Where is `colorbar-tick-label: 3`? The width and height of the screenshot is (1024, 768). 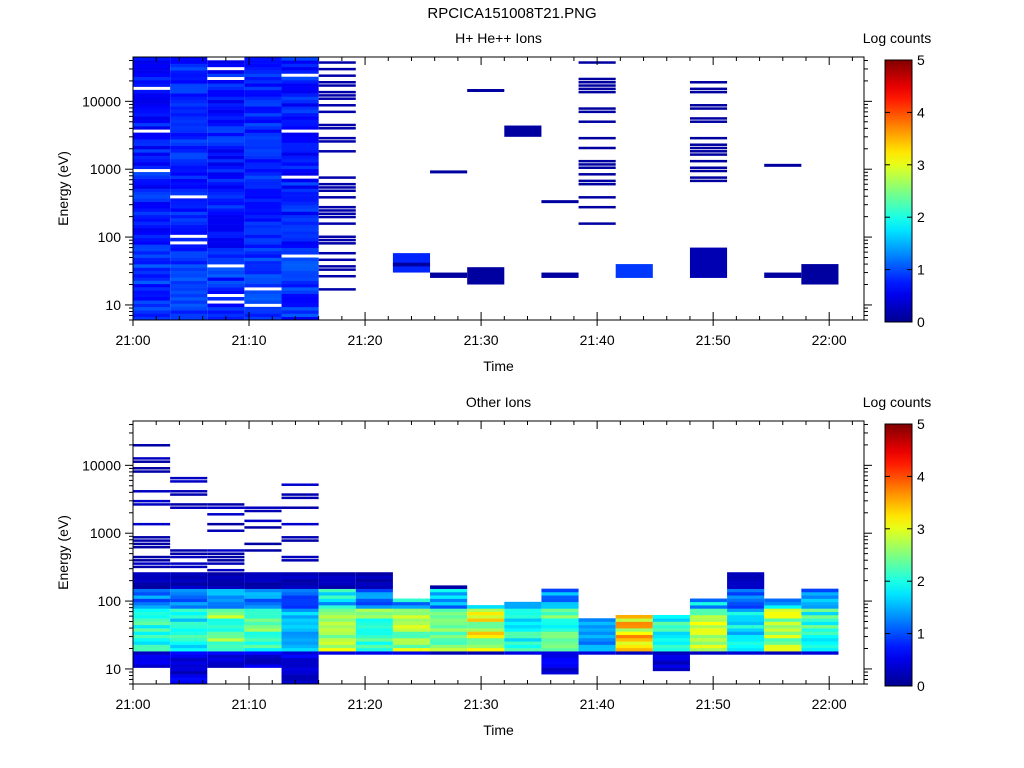 colorbar-tick-label: 3 is located at coordinates (921, 165).